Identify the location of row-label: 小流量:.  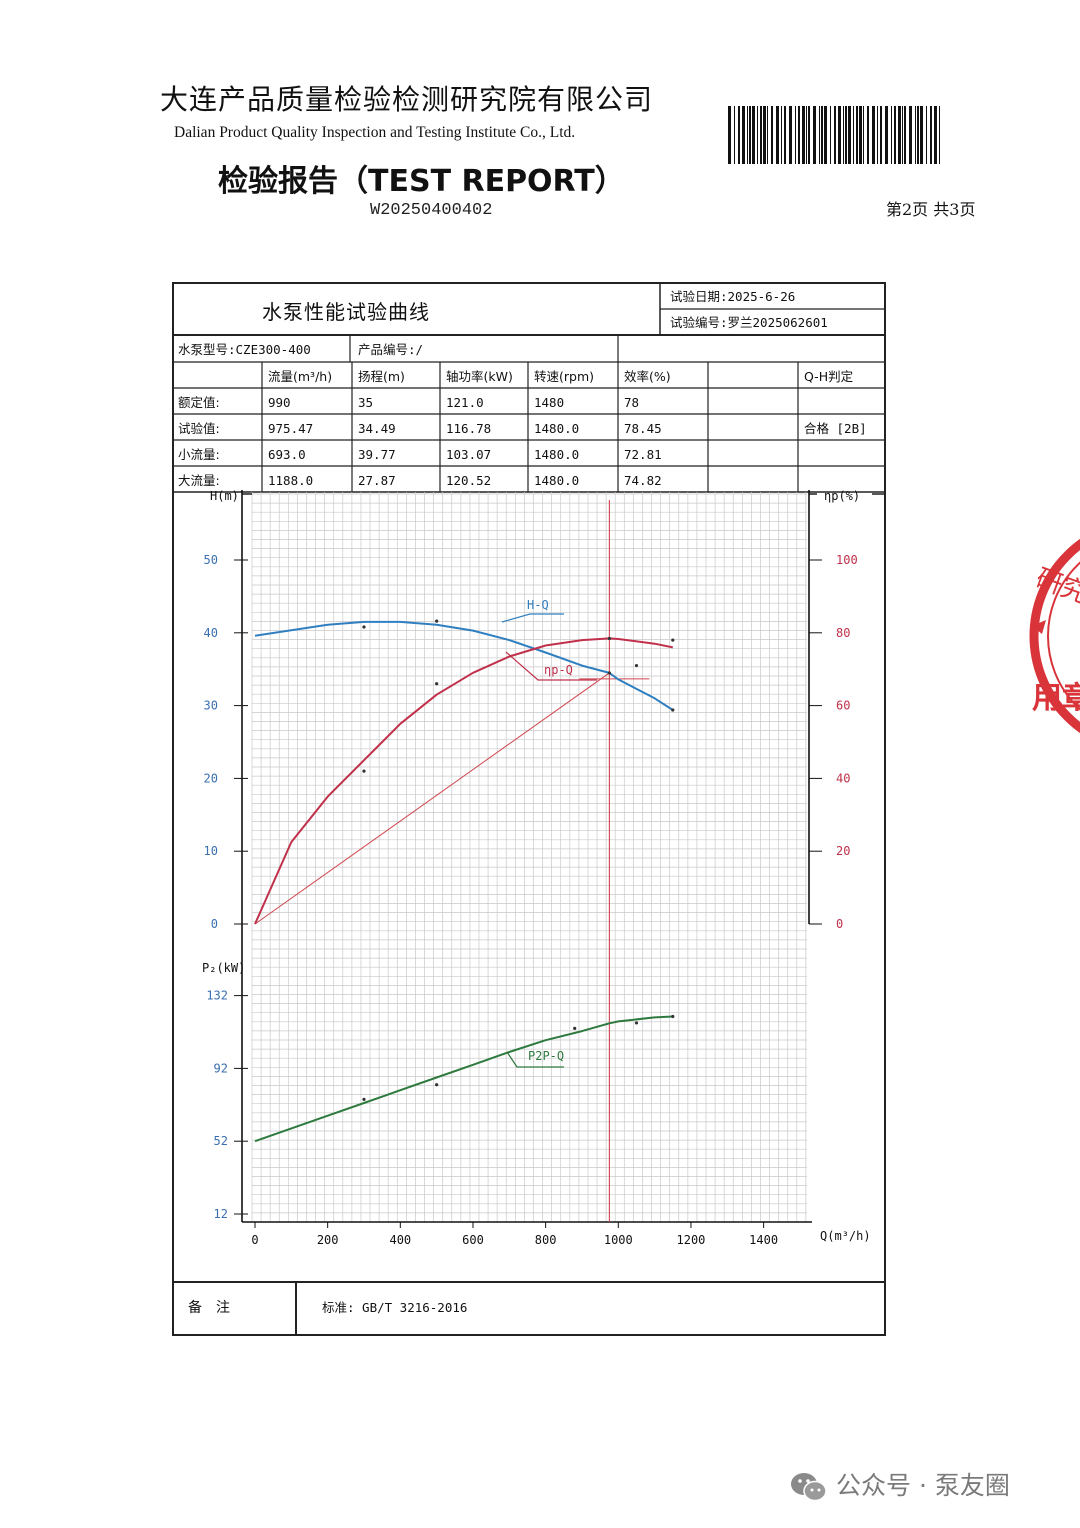
(199, 454).